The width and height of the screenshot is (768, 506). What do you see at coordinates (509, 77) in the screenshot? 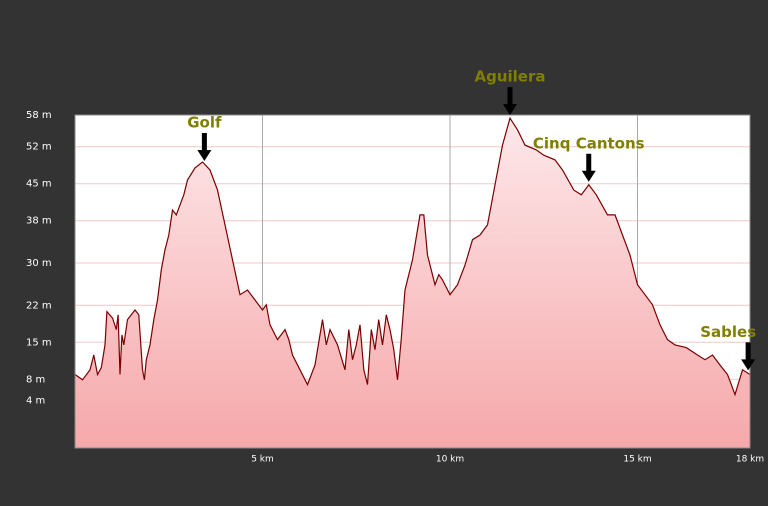
I see `annotation-label: Aguilera` at bounding box center [509, 77].